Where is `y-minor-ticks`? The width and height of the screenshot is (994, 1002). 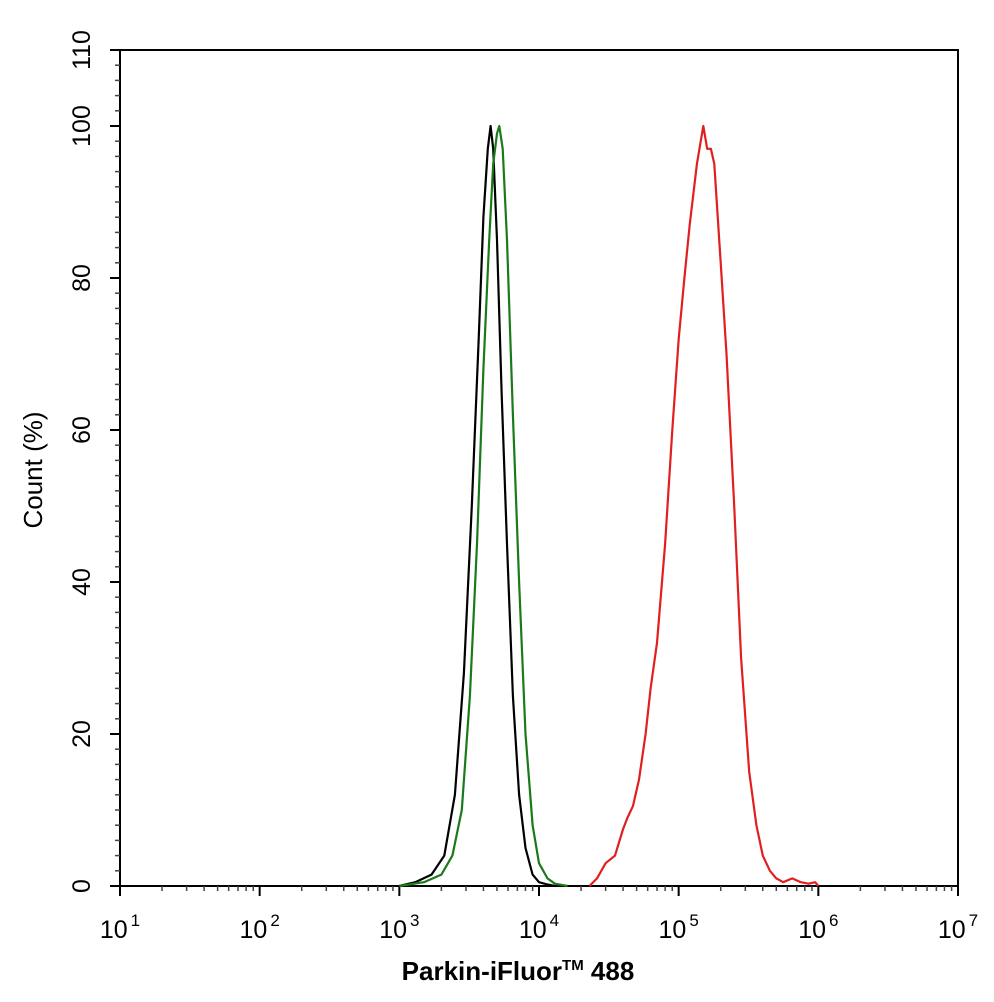 y-minor-ticks is located at coordinates (117, 468).